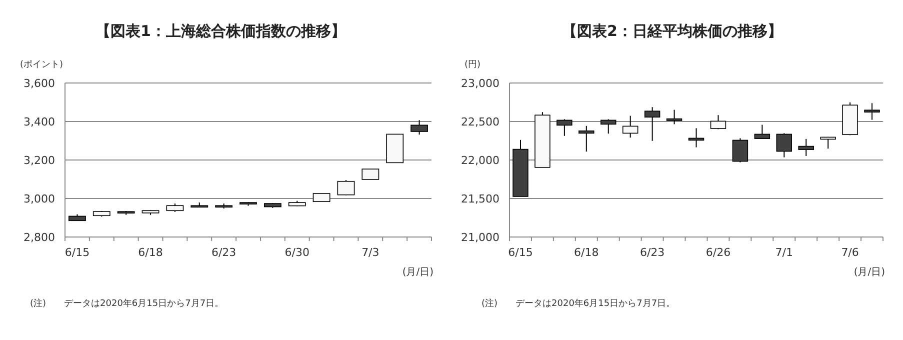  What do you see at coordinates (480, 237) in the screenshot?
I see `y-tick-label: 21,000` at bounding box center [480, 237].